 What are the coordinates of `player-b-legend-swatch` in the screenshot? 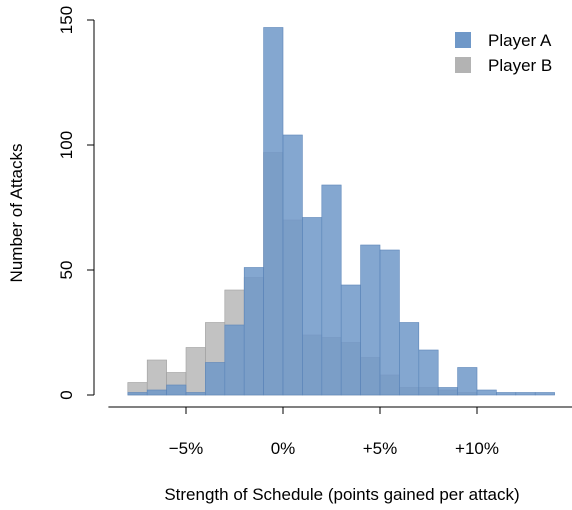 It's located at (463, 65).